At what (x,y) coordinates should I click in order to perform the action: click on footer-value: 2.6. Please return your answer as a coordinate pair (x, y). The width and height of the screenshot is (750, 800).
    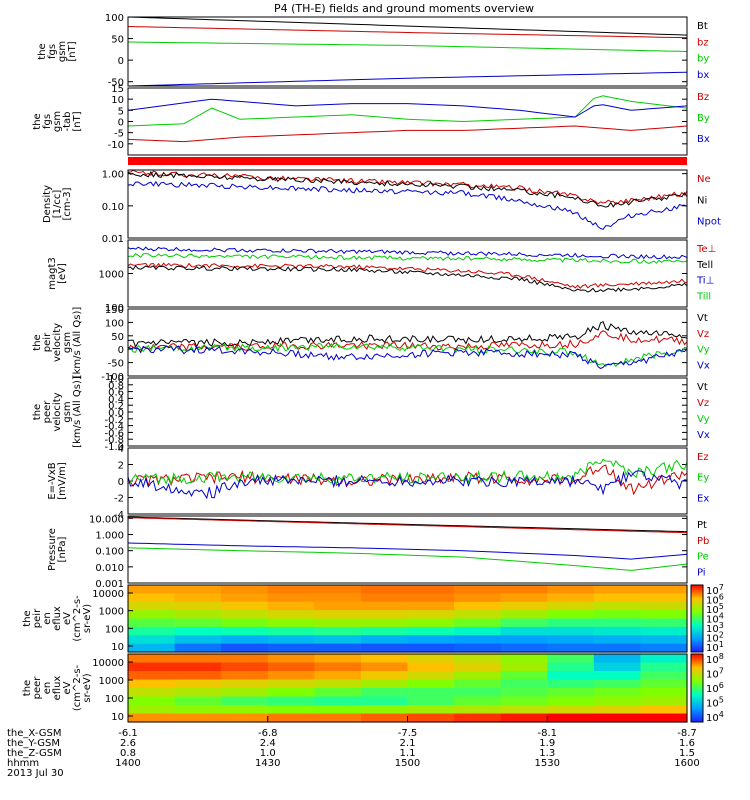
    Looking at the image, I should click on (128, 743).